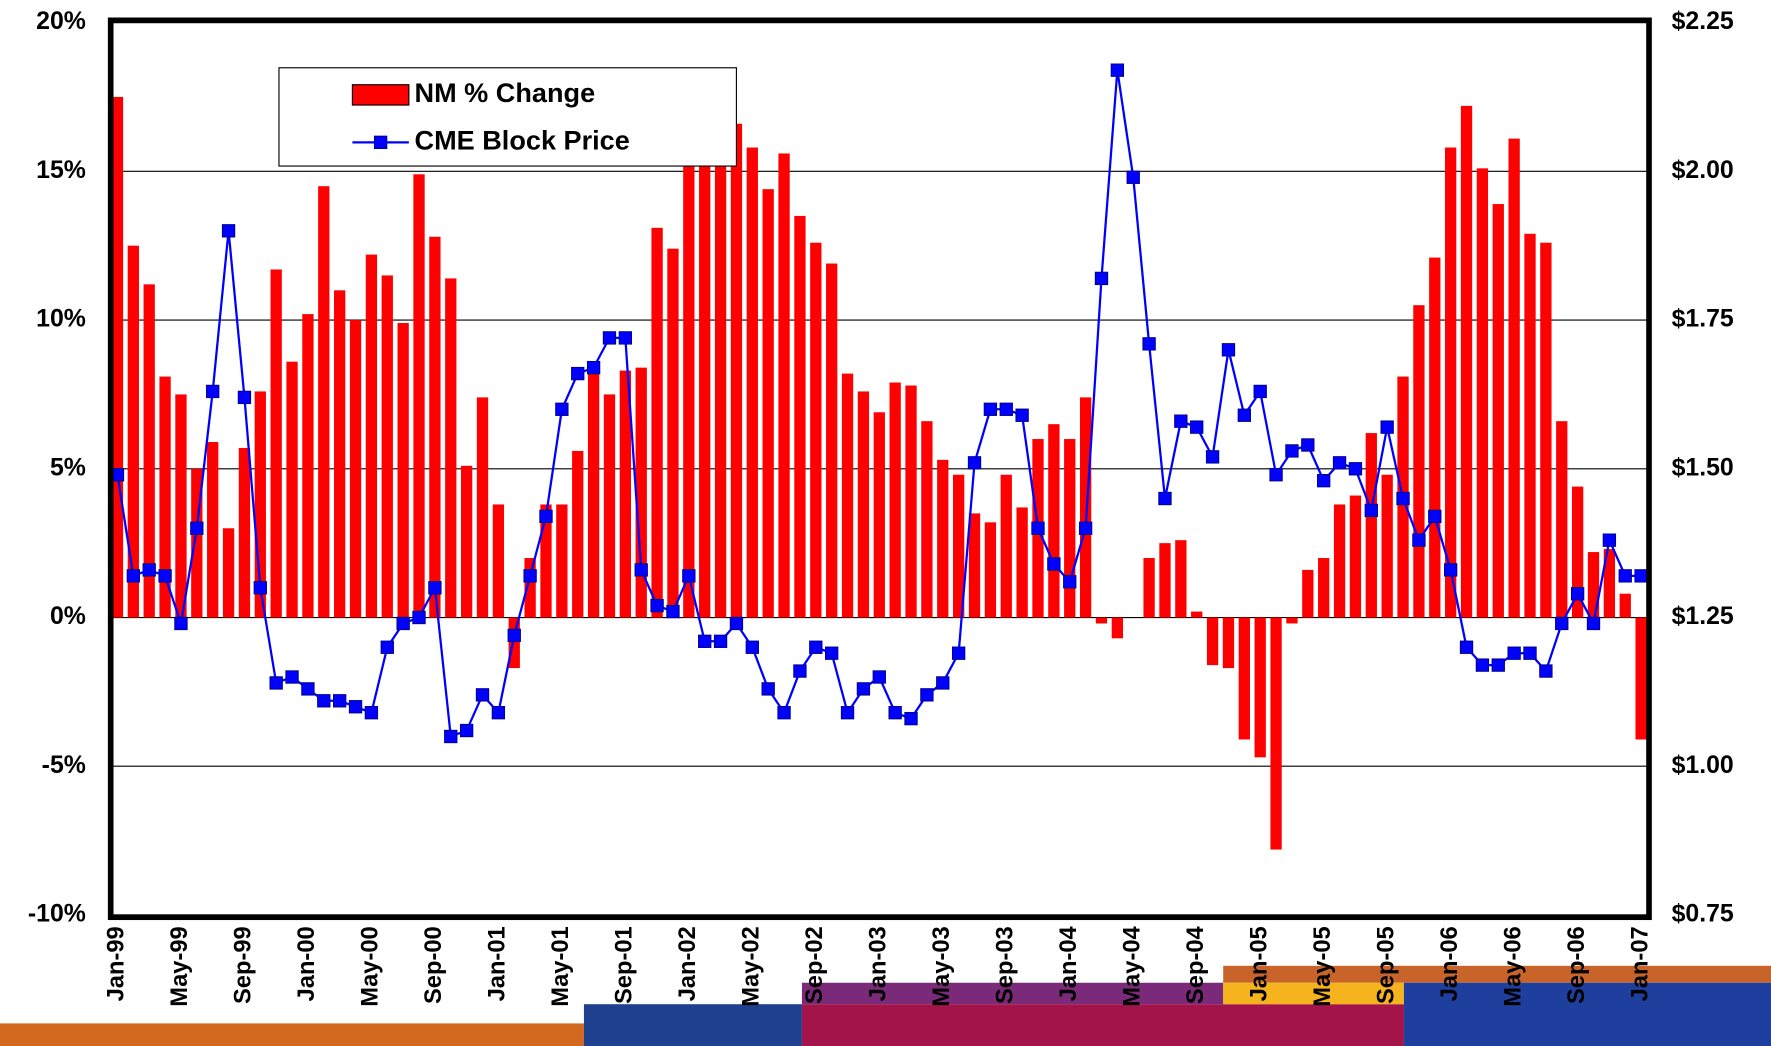  Describe the element at coordinates (1703, 765) in the screenshot. I see `y2-tick-label: $1.00` at that location.